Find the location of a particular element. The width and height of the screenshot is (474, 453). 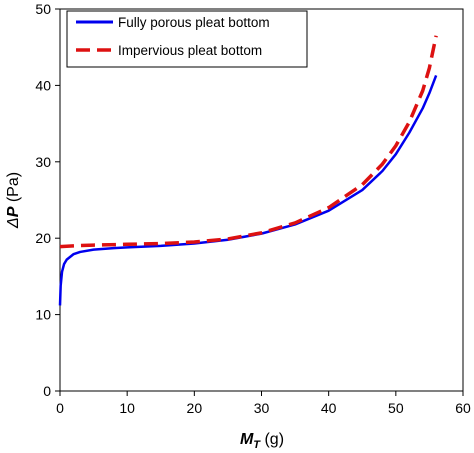

x-tick-label: 40 is located at coordinates (329, 408).